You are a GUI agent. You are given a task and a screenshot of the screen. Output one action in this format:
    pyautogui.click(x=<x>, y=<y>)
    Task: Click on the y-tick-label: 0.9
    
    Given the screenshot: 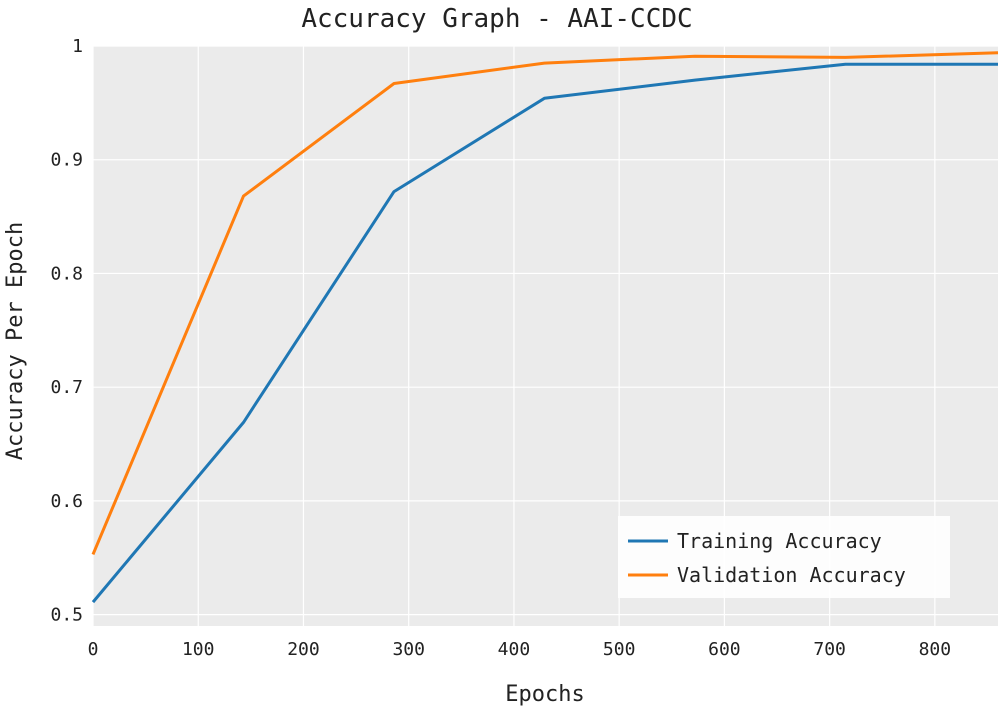 What is the action you would take?
    pyautogui.click(x=66, y=160)
    